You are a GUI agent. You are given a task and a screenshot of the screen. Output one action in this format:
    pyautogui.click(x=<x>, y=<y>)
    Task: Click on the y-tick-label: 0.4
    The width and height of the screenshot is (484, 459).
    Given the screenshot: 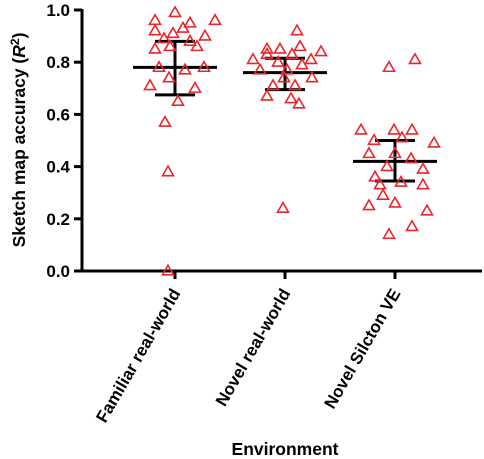 What is the action you would take?
    pyautogui.click(x=58, y=167)
    